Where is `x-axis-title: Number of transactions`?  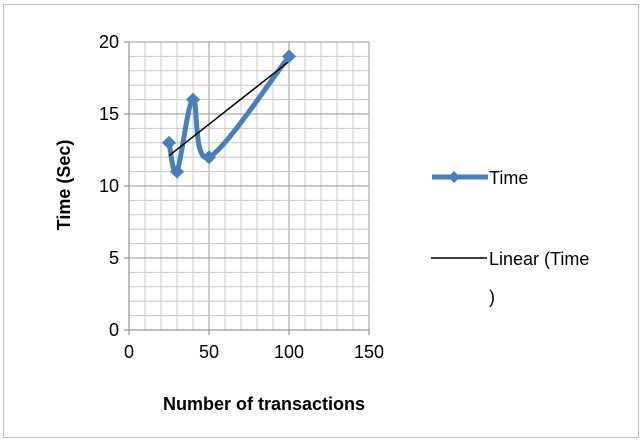 x-axis-title: Number of transactions is located at coordinates (264, 404).